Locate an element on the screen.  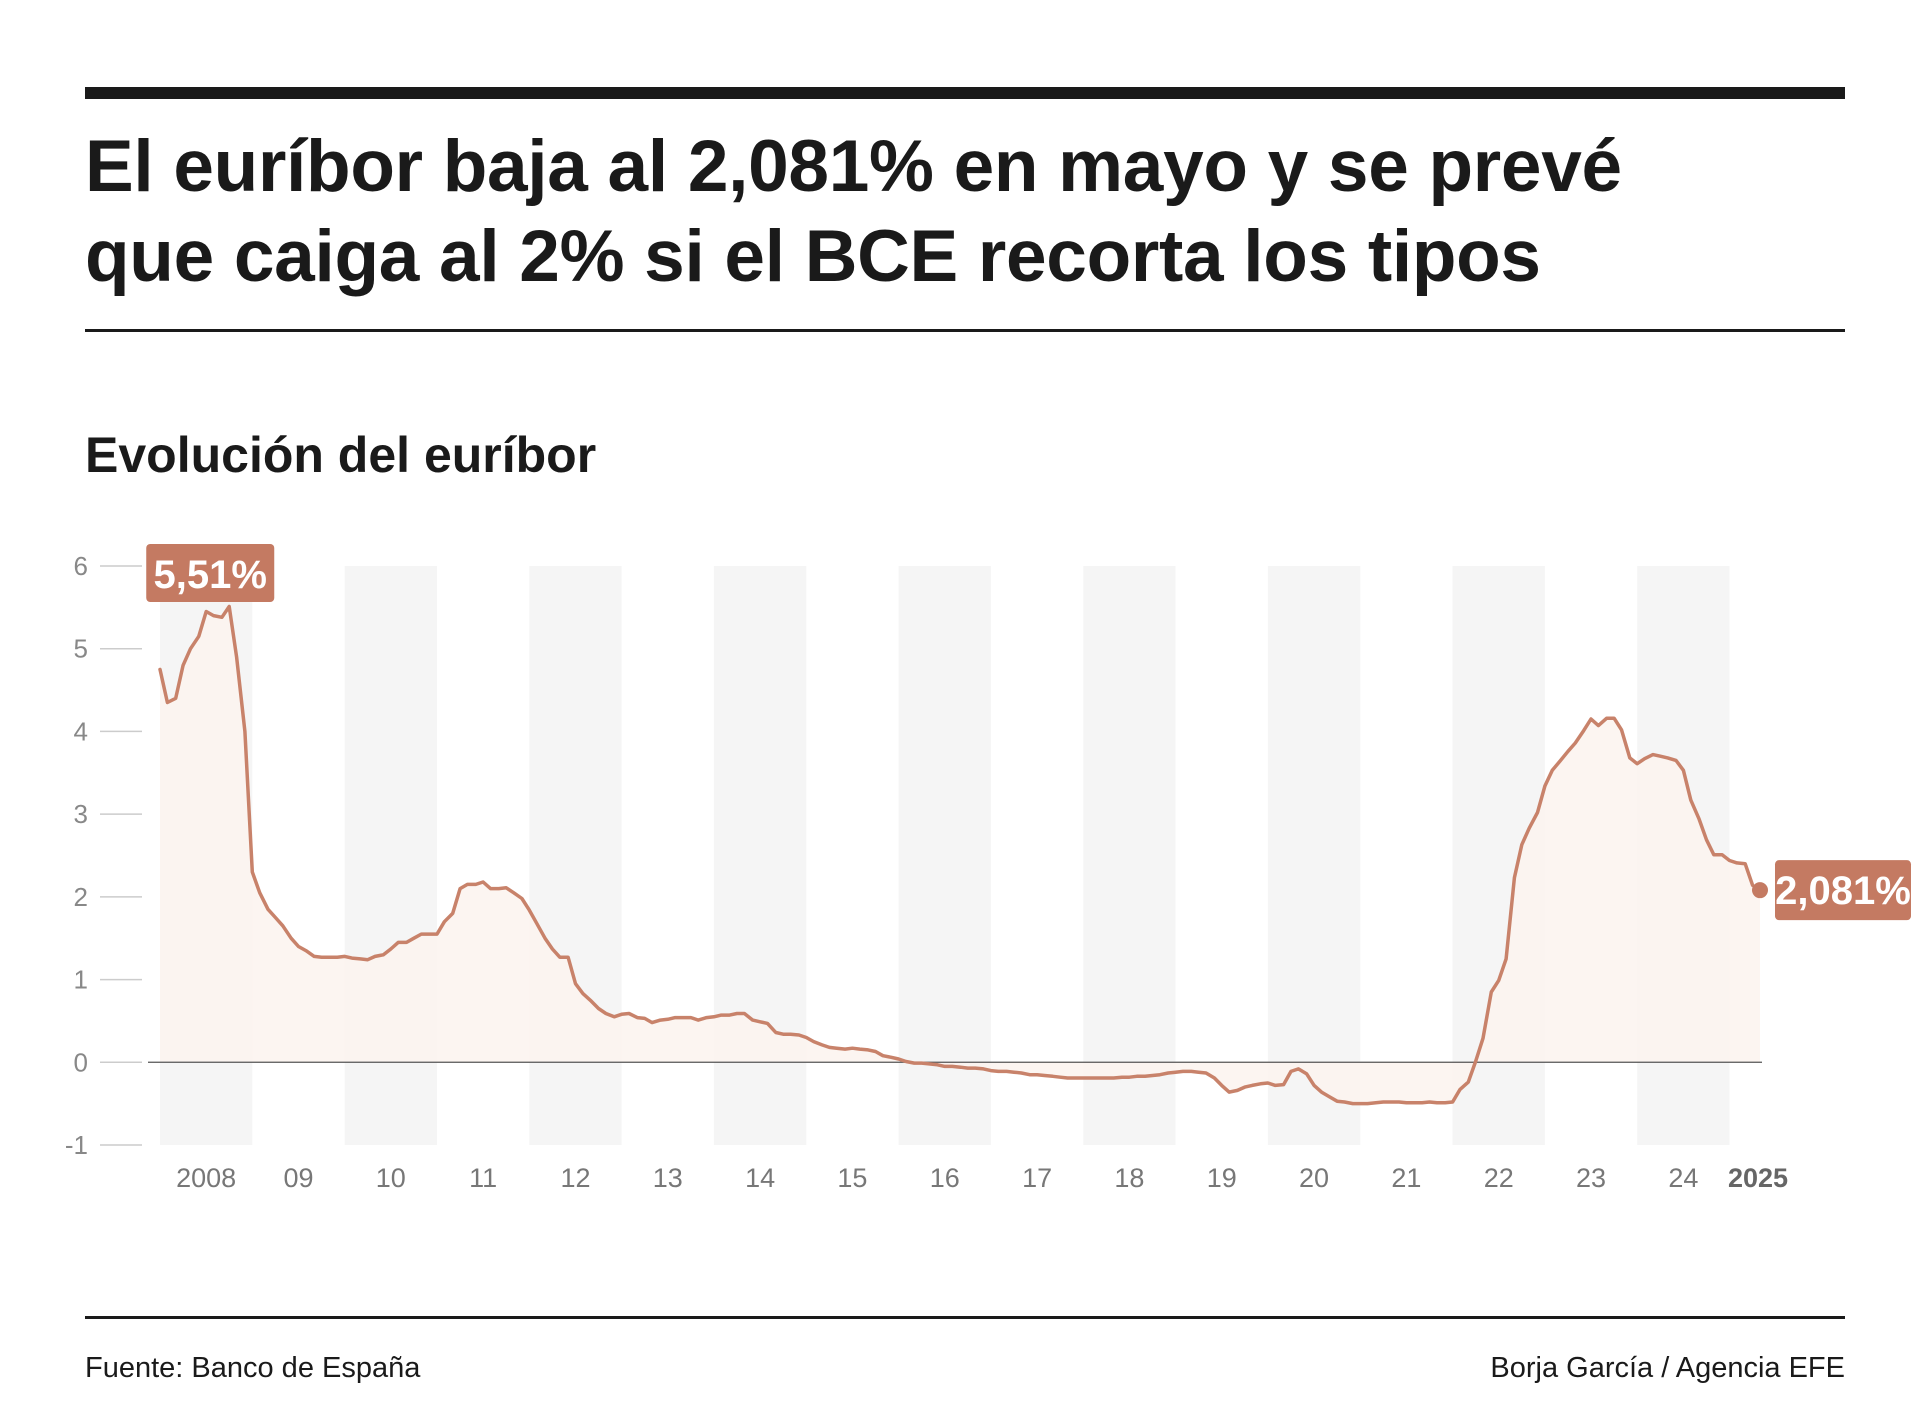
x-tick-label: 24 is located at coordinates (1683, 1178).